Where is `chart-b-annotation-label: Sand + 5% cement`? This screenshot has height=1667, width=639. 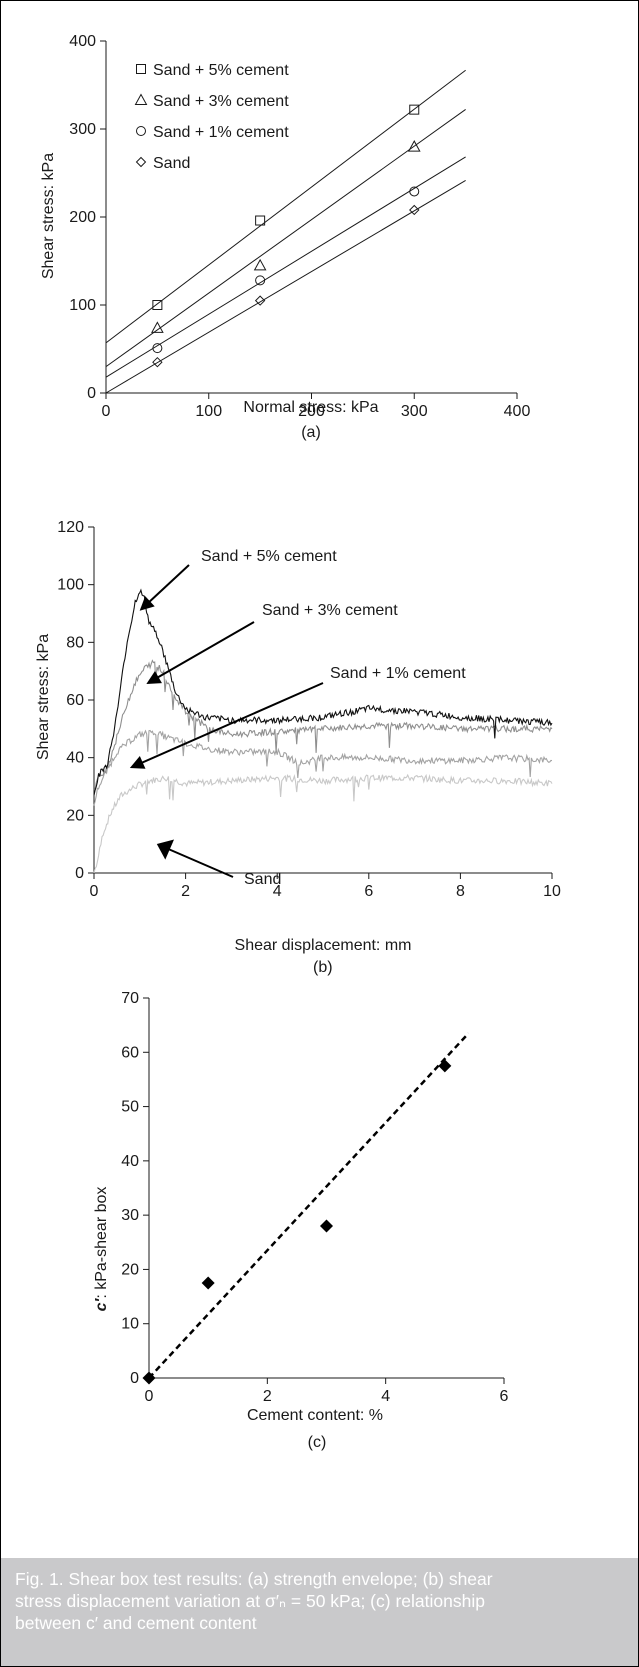 chart-b-annotation-label: Sand + 5% cement is located at coordinates (269, 556).